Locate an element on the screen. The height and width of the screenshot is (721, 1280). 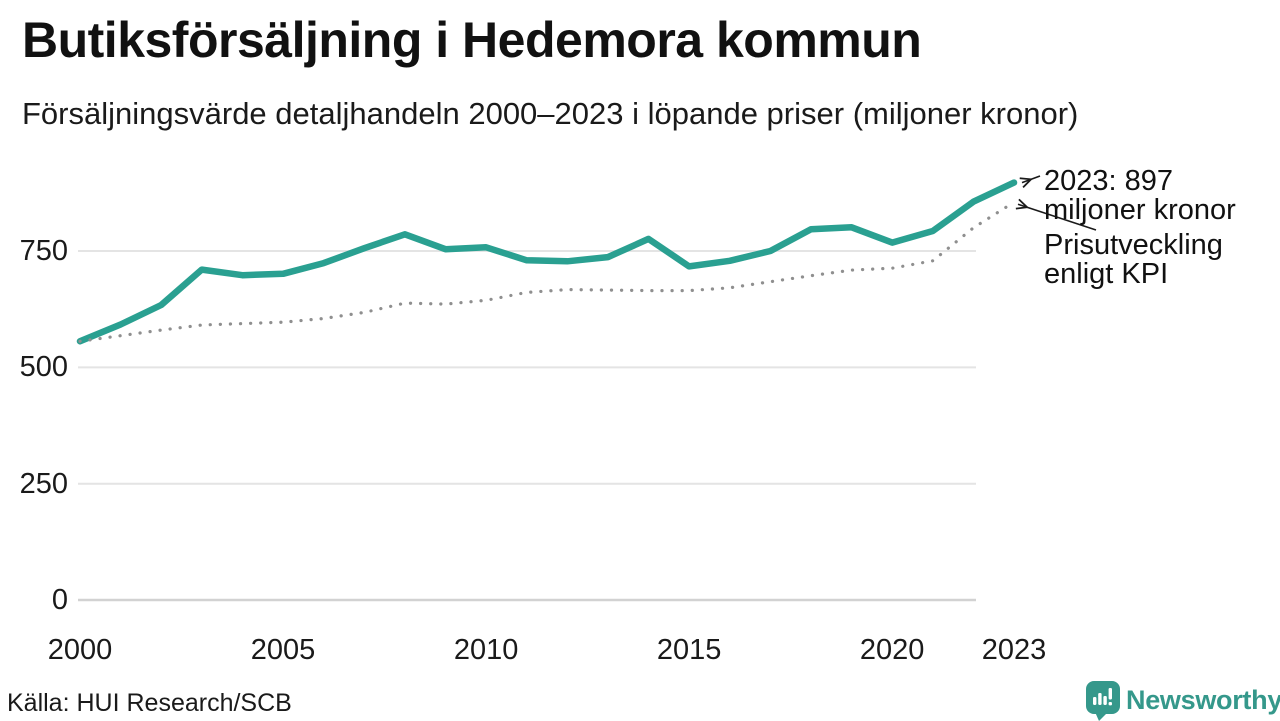
annotation-kpi-label-line1: Prisutveckling is located at coordinates (1133, 245).